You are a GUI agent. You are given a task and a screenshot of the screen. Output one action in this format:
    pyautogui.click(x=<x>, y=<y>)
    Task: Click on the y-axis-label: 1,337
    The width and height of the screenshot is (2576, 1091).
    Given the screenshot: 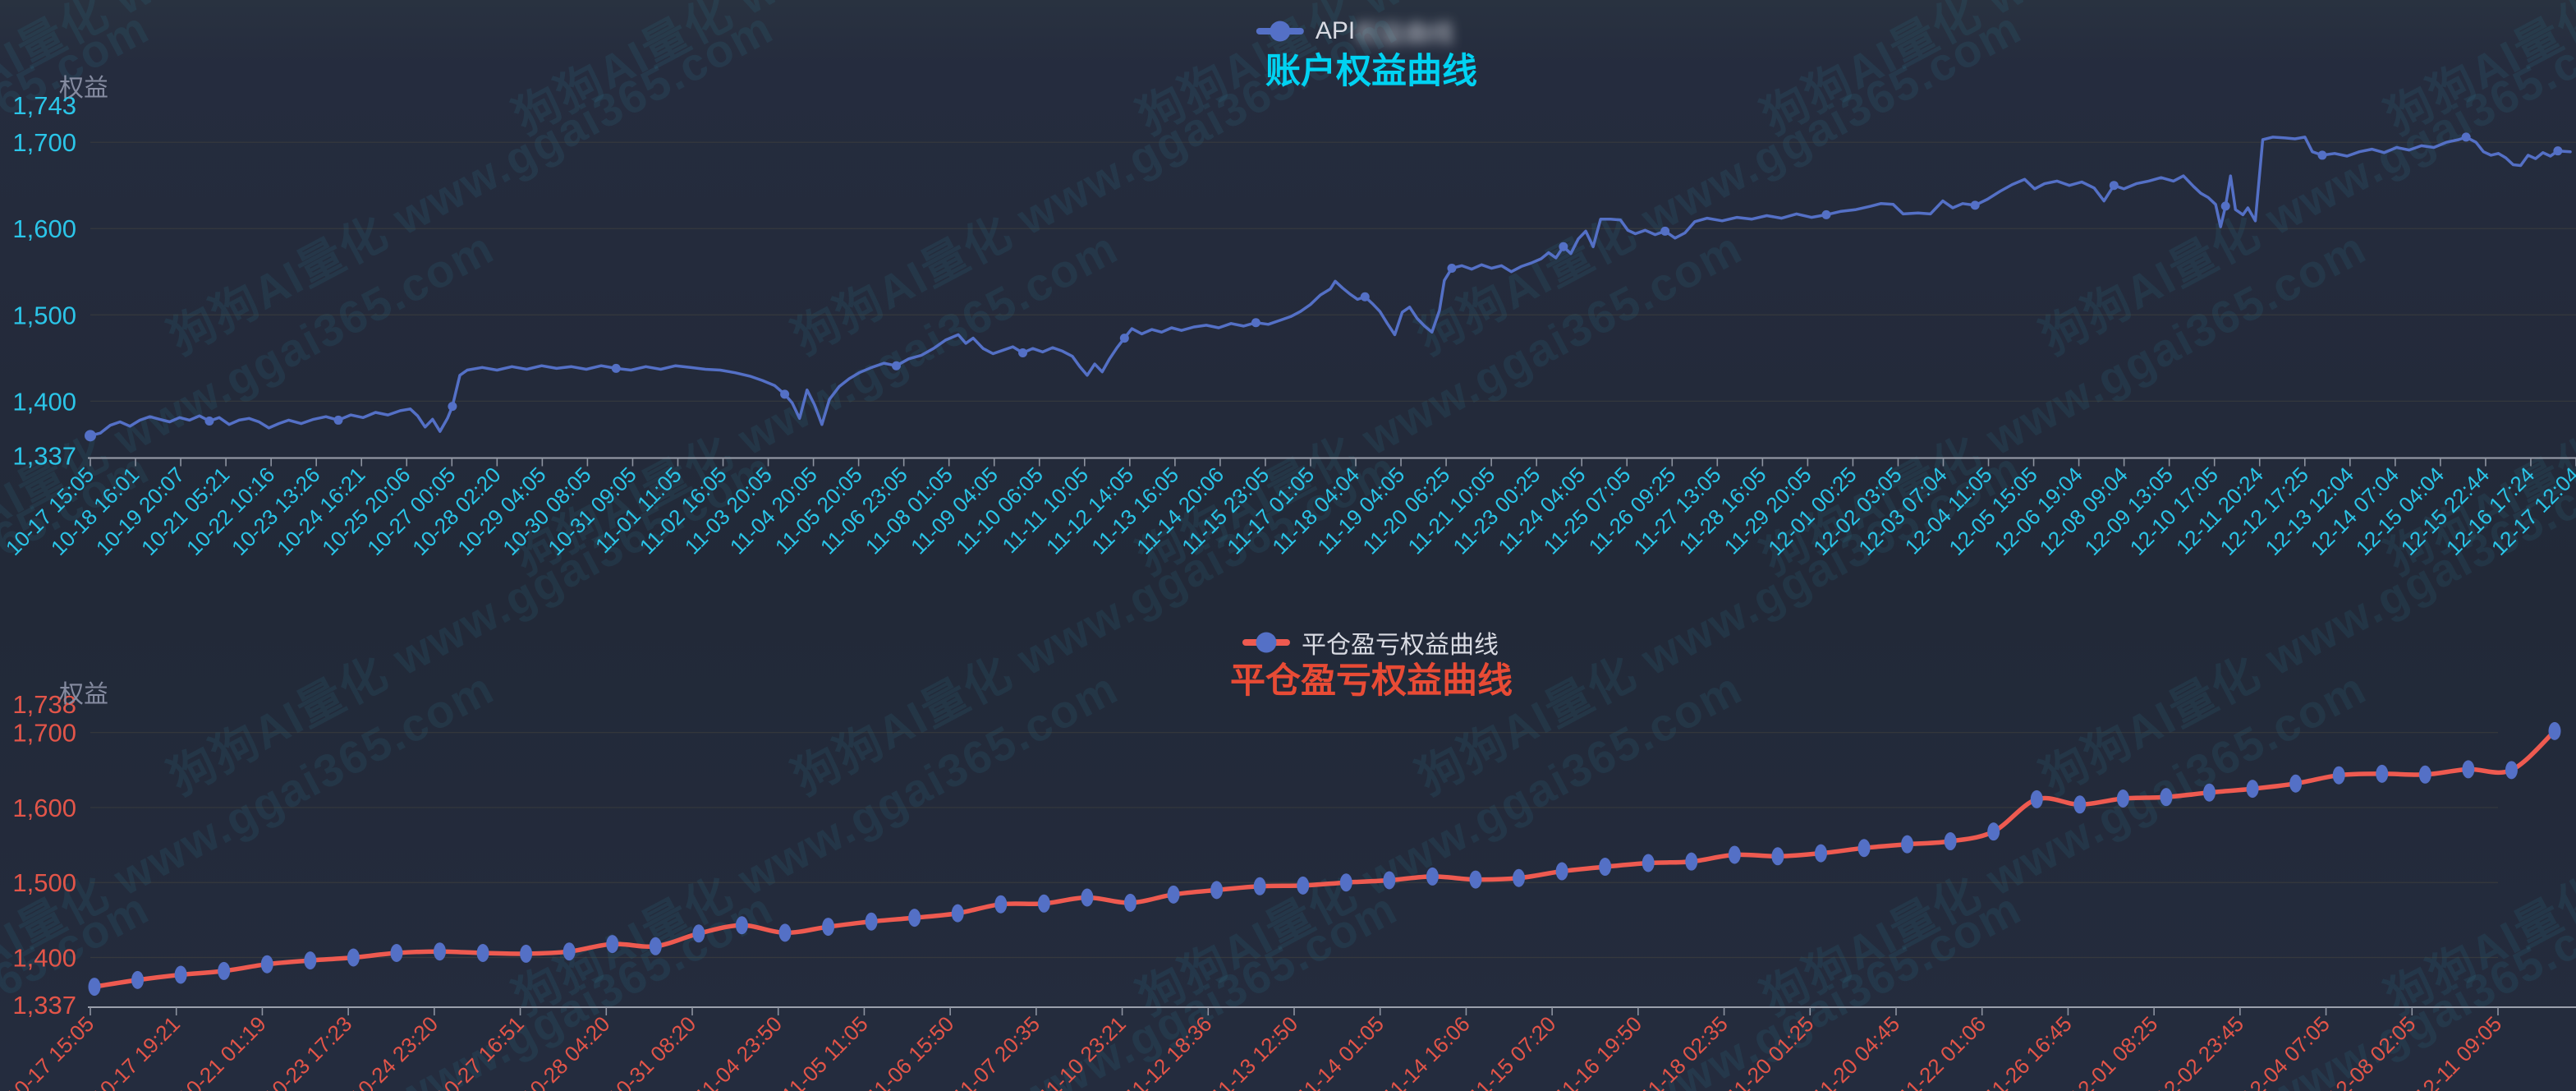 What is the action you would take?
    pyautogui.click(x=44, y=1005)
    